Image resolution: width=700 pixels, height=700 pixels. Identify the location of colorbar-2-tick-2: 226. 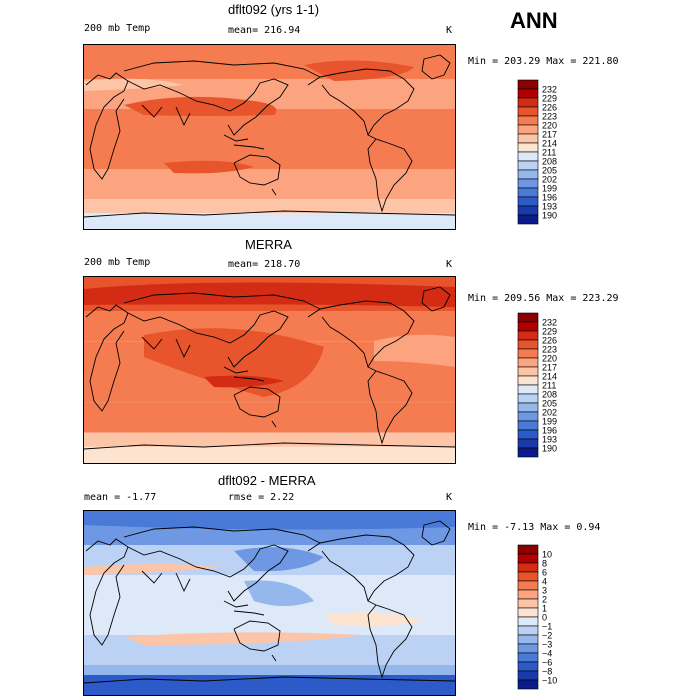
(549, 341).